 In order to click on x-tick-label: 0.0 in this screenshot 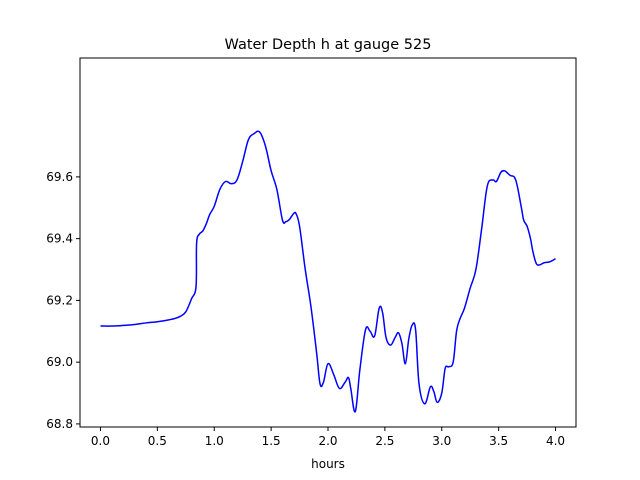, I will do `click(100, 441)`.